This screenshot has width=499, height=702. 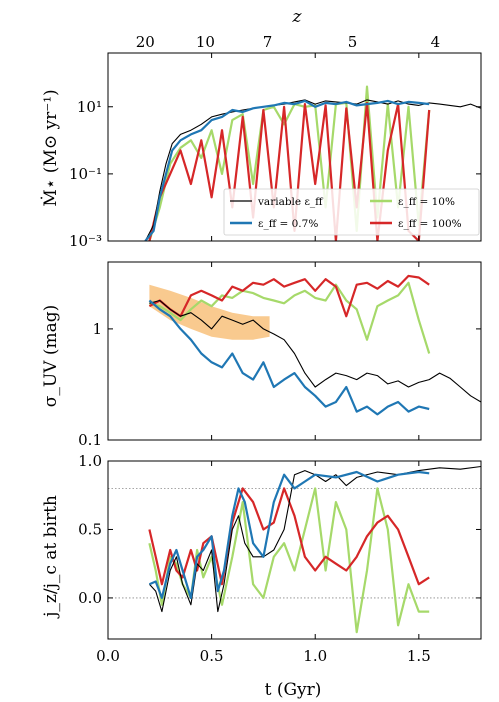 I want to click on top-axis-label: z, so click(x=297, y=17).